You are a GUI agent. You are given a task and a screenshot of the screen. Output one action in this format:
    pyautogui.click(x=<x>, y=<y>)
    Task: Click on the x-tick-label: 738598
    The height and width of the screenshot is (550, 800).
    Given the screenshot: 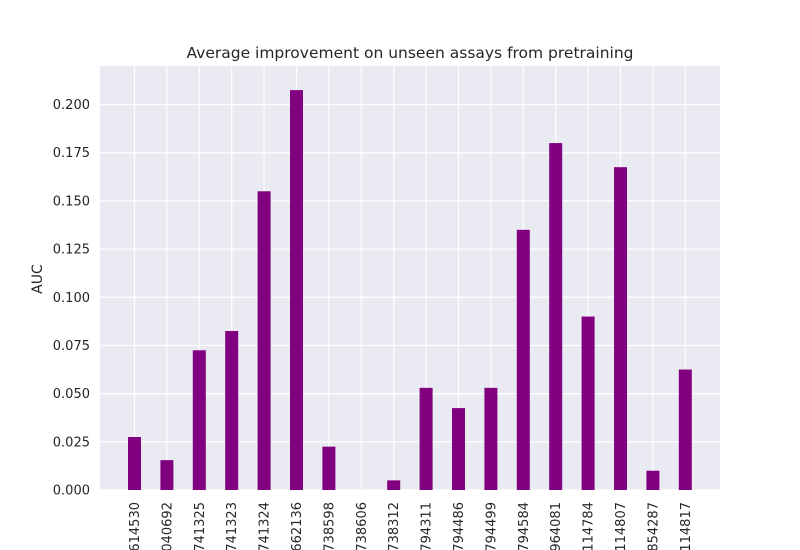 What is the action you would take?
    pyautogui.click(x=329, y=526)
    